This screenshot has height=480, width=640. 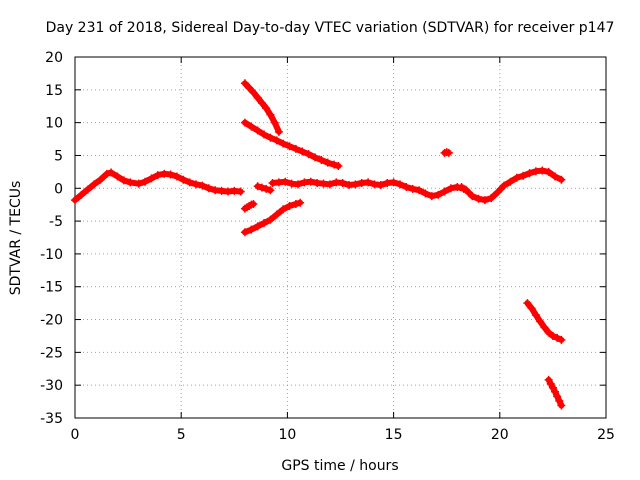 I want to click on y-tick-label: -15, so click(x=51, y=288).